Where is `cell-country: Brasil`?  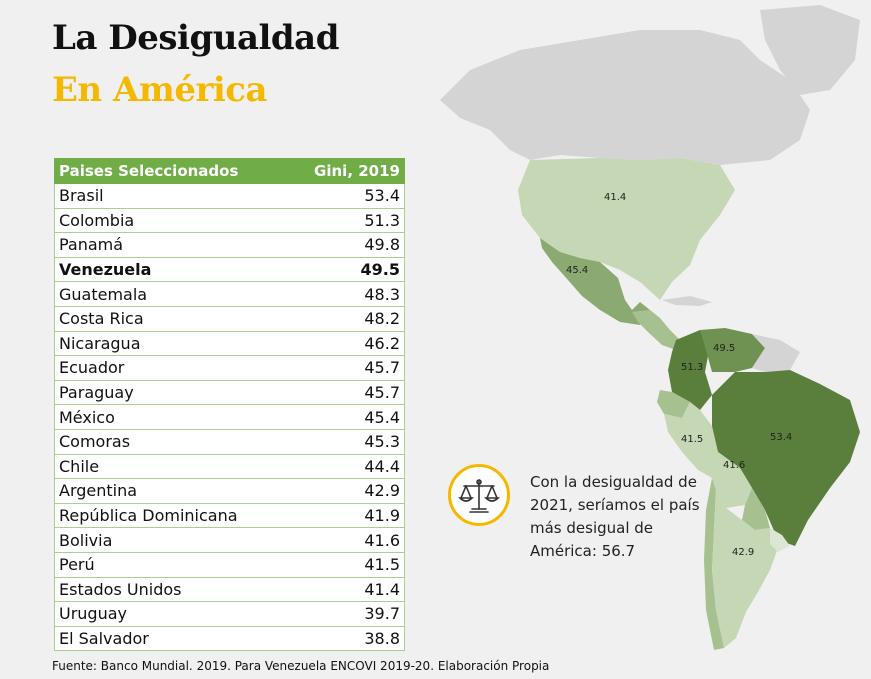 cell-country: Brasil is located at coordinates (177, 196).